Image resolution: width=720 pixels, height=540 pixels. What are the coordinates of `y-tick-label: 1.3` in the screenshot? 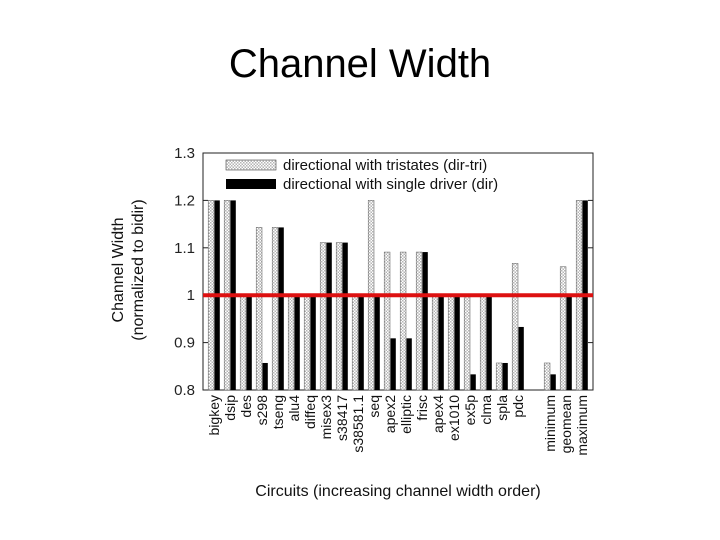 It's located at (184, 153).